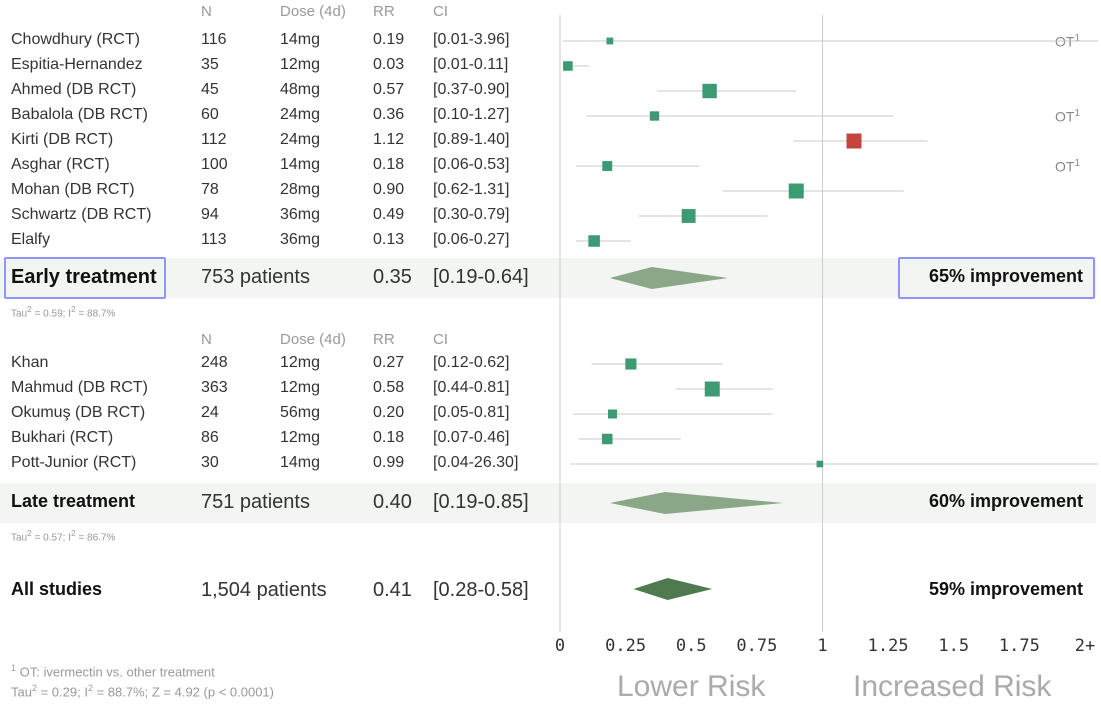  Describe the element at coordinates (471, 139) in the screenshot. I see `early-study-ci: [0.89-1.40]` at that location.